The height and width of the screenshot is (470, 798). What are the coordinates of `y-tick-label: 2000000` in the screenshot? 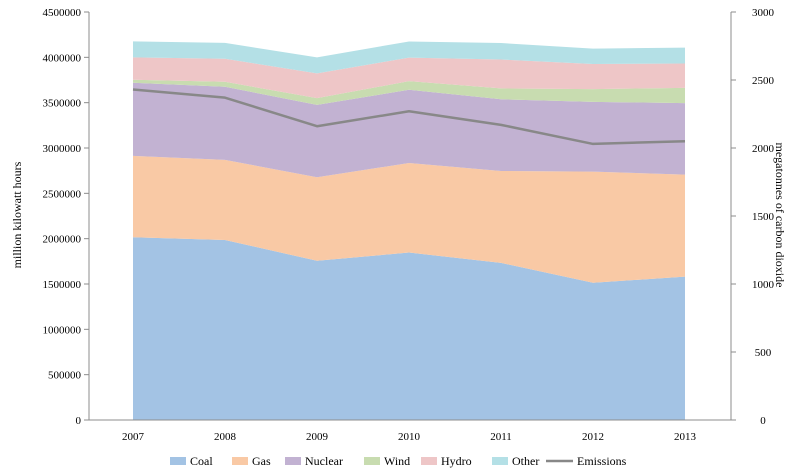 It's located at (62, 240).